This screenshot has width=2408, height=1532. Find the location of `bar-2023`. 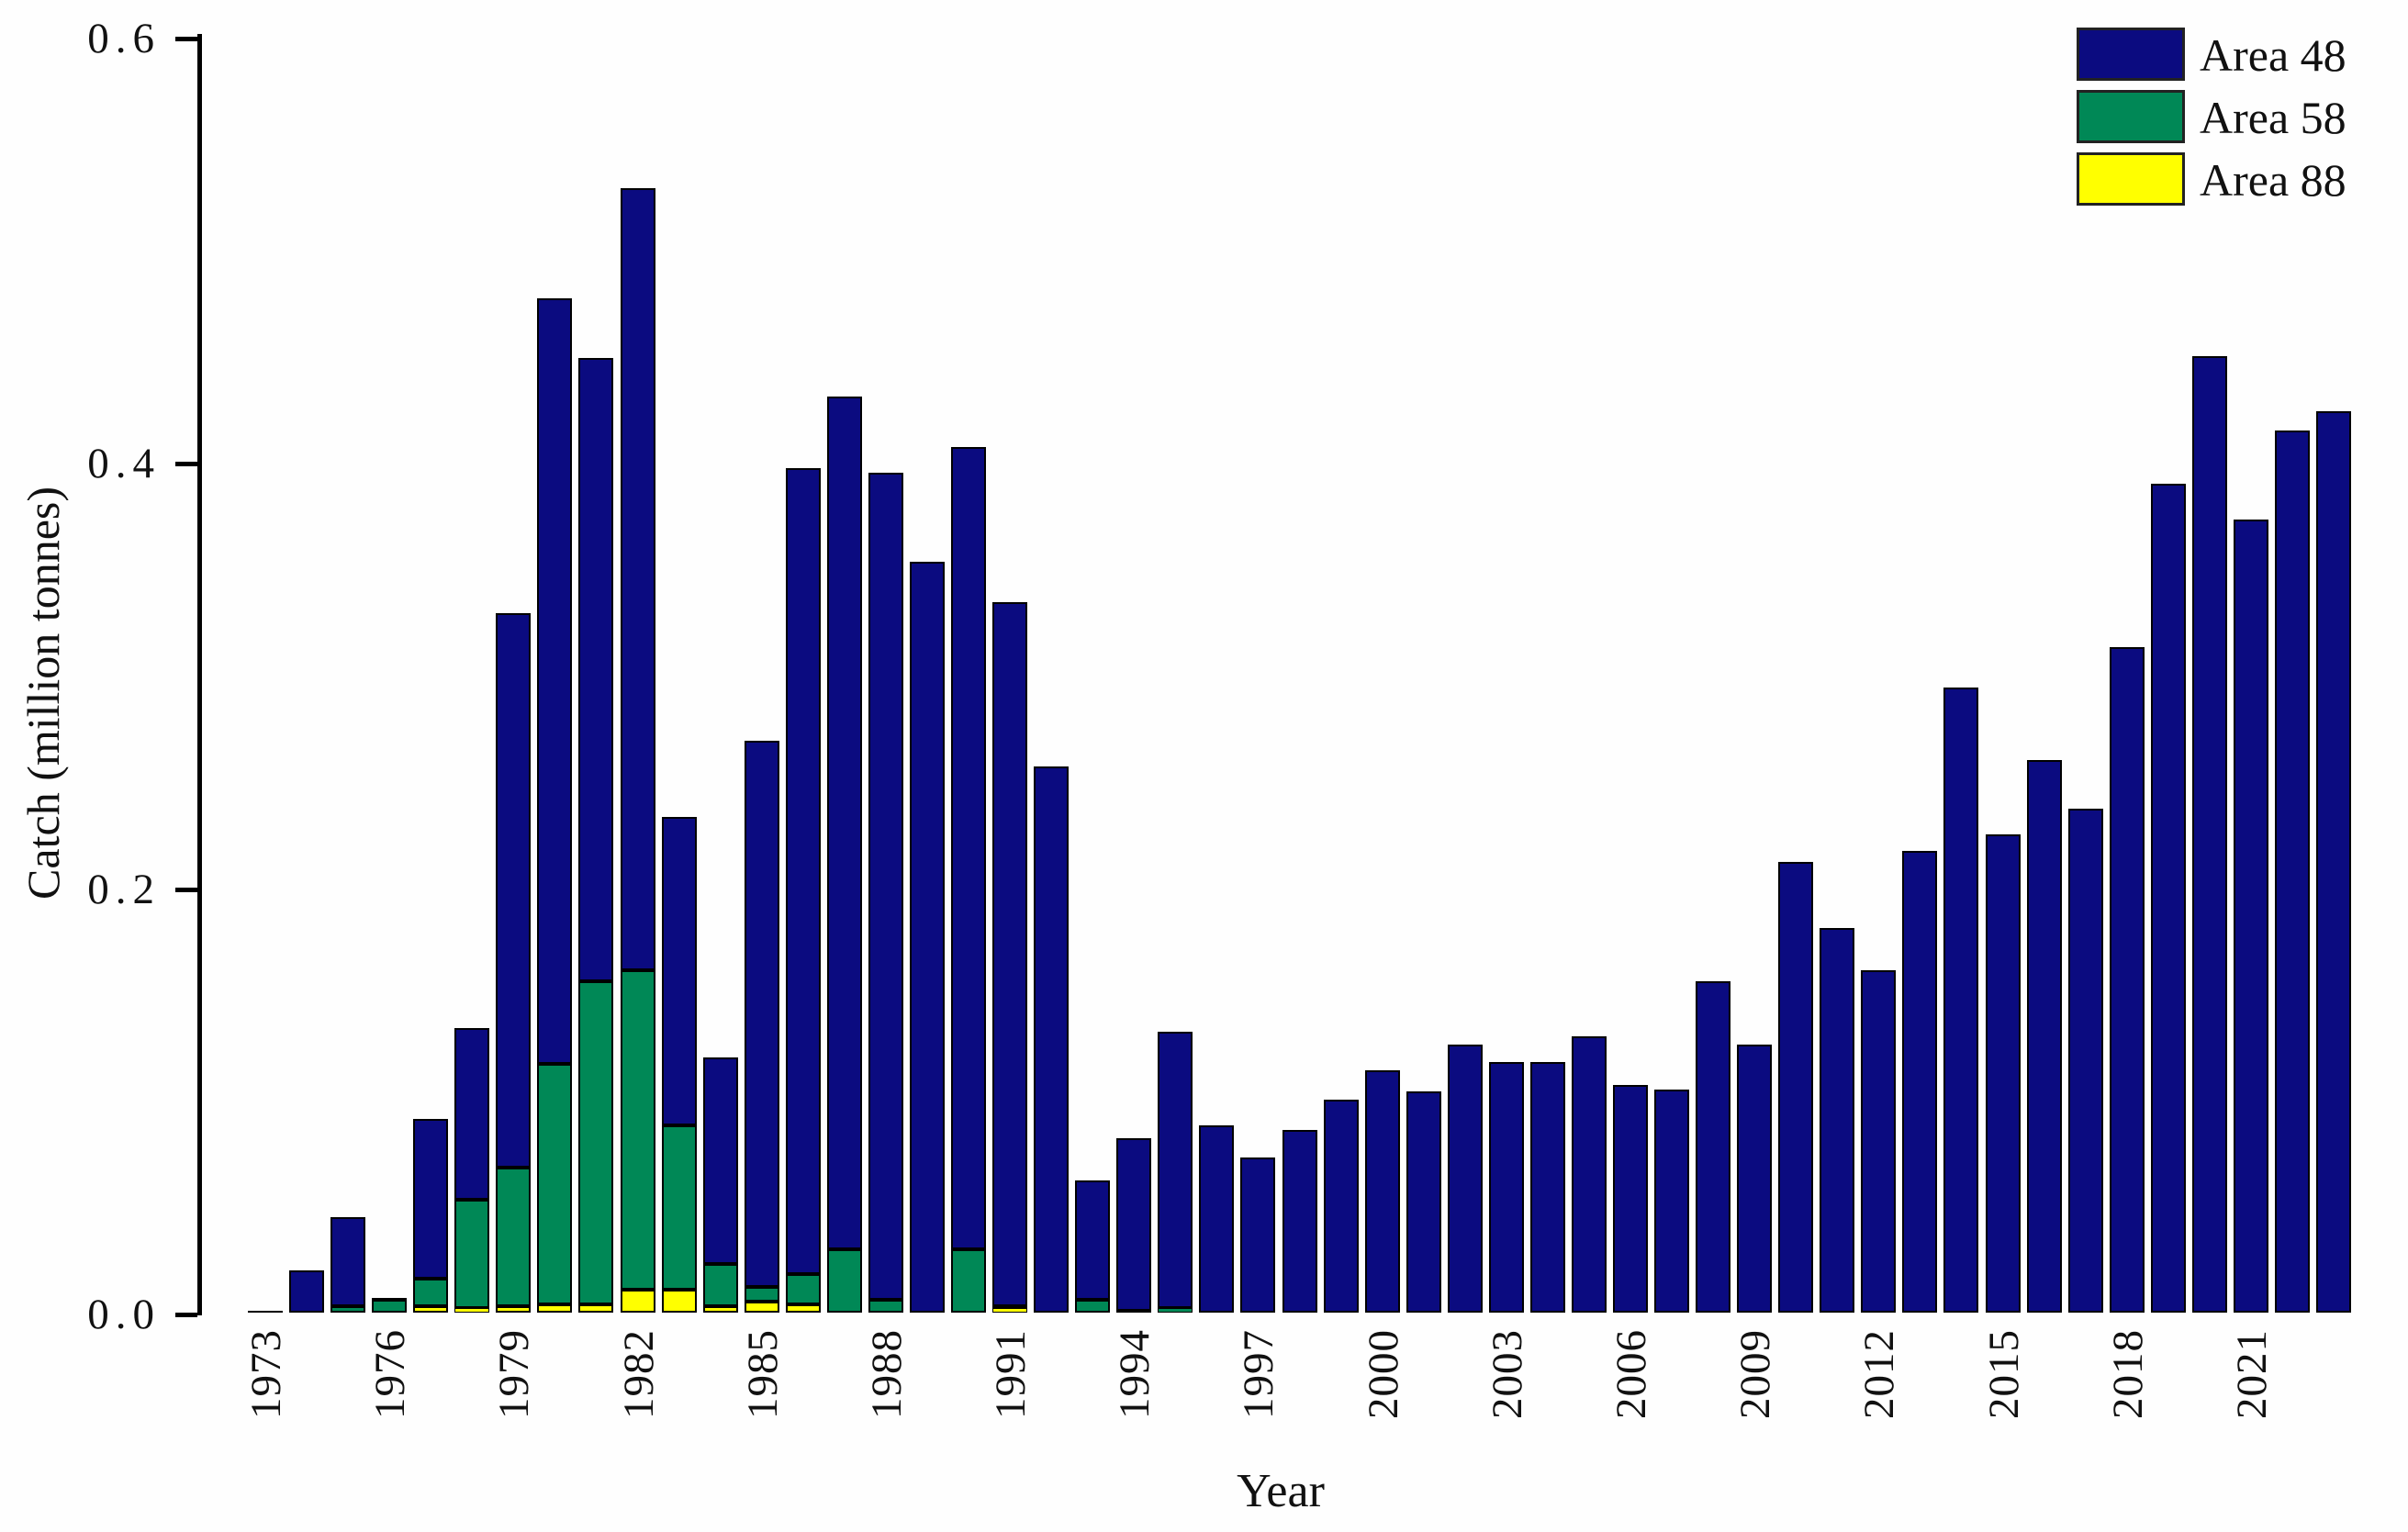

bar-2023 is located at coordinates (2333, 656).